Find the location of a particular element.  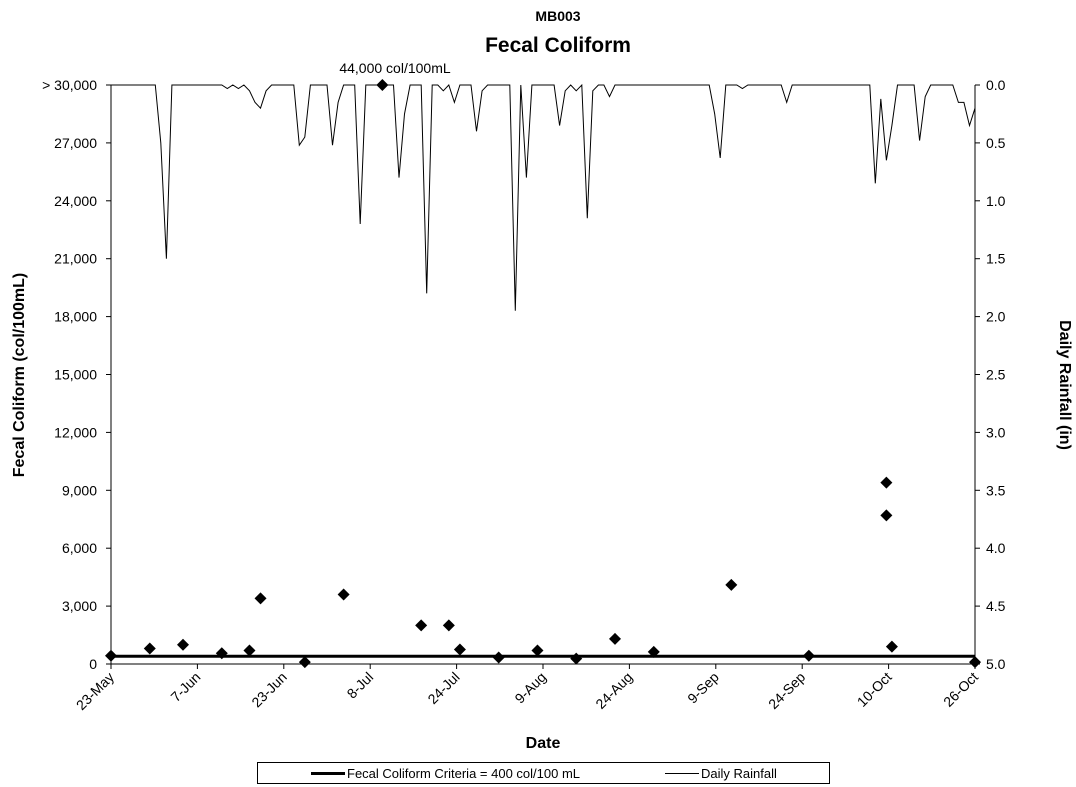

y2-tick-label: 1.5 is located at coordinates (996, 259).